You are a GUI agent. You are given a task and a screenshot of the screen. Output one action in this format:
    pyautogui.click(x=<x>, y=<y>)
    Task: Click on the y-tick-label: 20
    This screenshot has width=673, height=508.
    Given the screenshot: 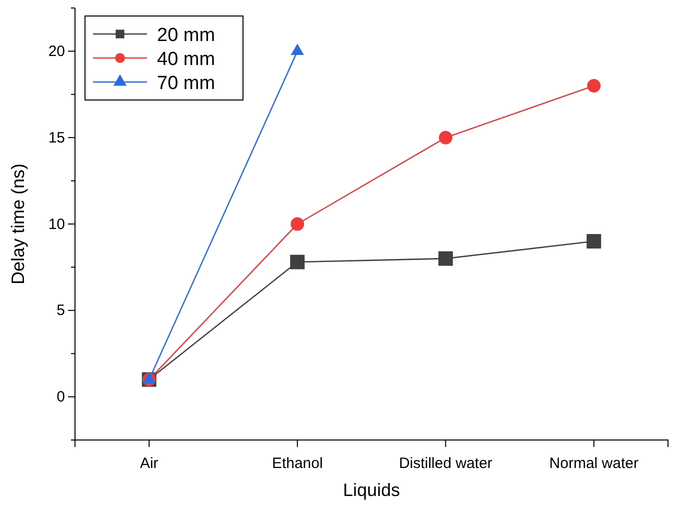 What is the action you would take?
    pyautogui.click(x=56, y=51)
    